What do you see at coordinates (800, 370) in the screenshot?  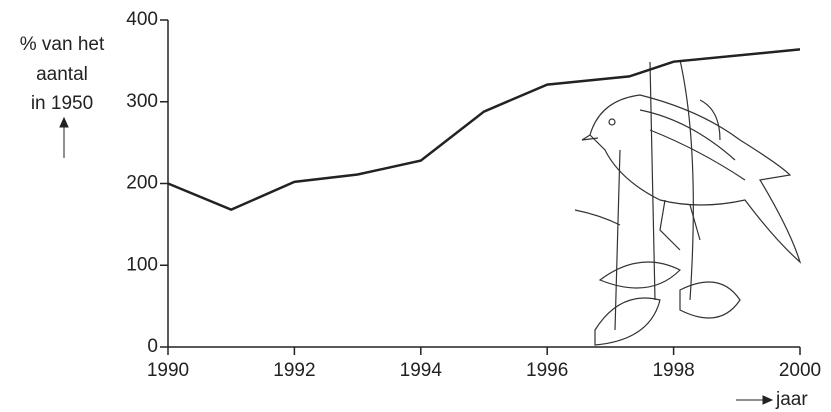 I see `x-tick-label: 2000` at bounding box center [800, 370].